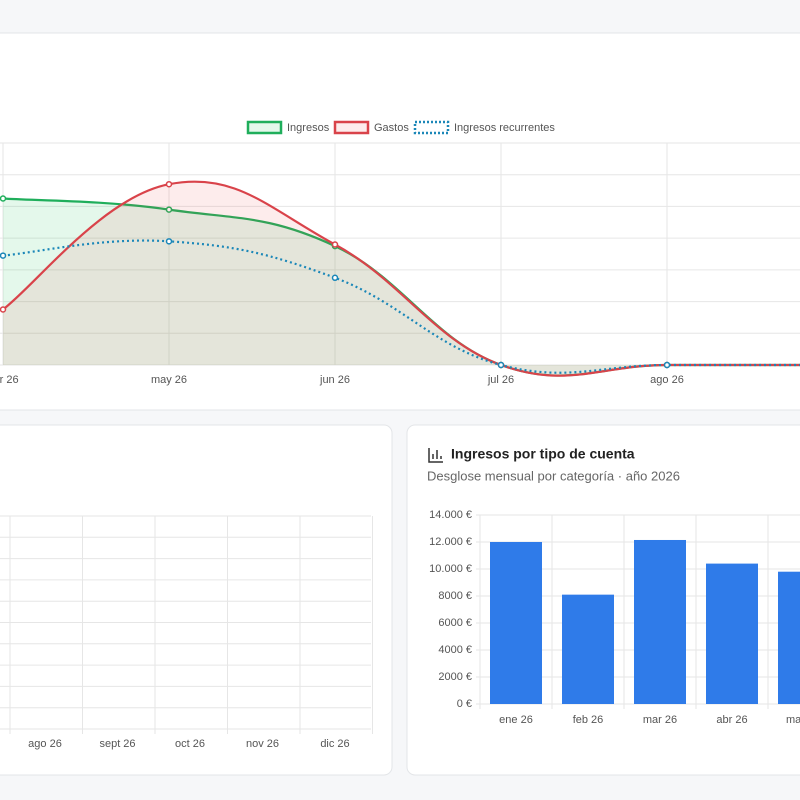 This screenshot has width=800, height=800. Describe the element at coordinates (450, 569) in the screenshot. I see `y-tick-label: 10.000 €` at that location.